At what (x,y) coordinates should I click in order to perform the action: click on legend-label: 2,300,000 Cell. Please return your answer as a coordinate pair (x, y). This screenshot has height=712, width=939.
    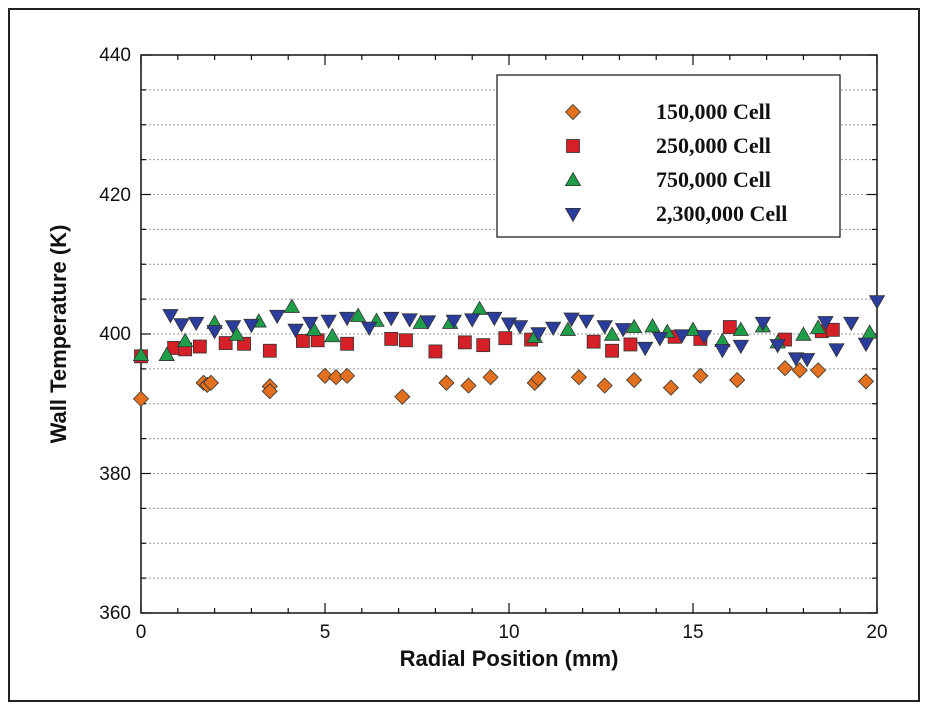
    Looking at the image, I should click on (721, 213).